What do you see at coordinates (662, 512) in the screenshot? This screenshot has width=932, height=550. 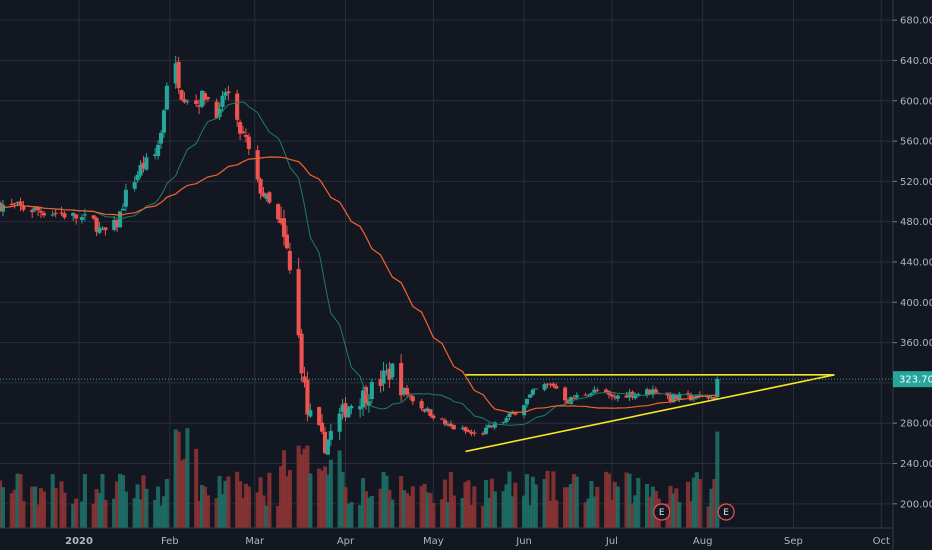 I see `earnings-marker: E` at bounding box center [662, 512].